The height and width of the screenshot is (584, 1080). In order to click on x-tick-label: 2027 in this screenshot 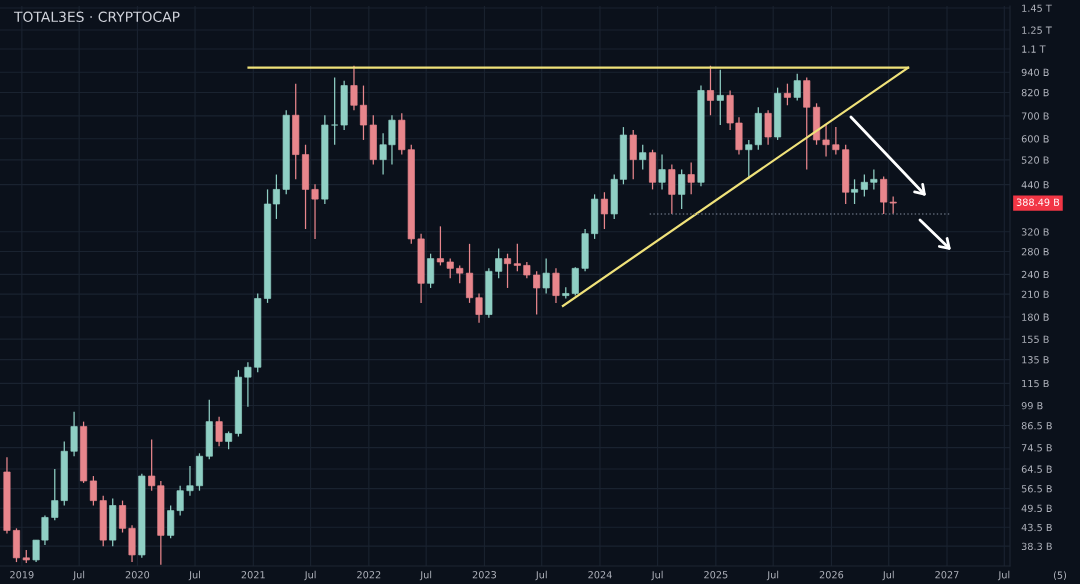, I will do `click(947, 575)`.